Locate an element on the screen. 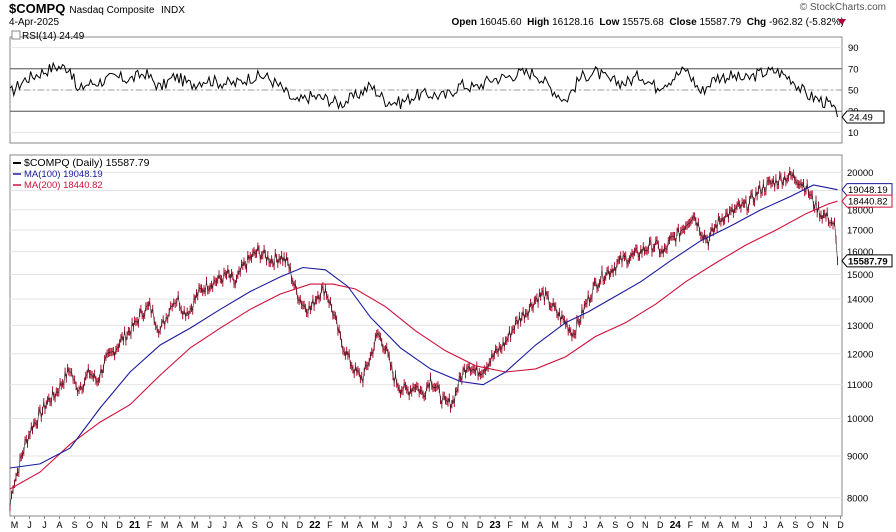  brand-watermark: © StockCharts.com is located at coordinates (842, 7).